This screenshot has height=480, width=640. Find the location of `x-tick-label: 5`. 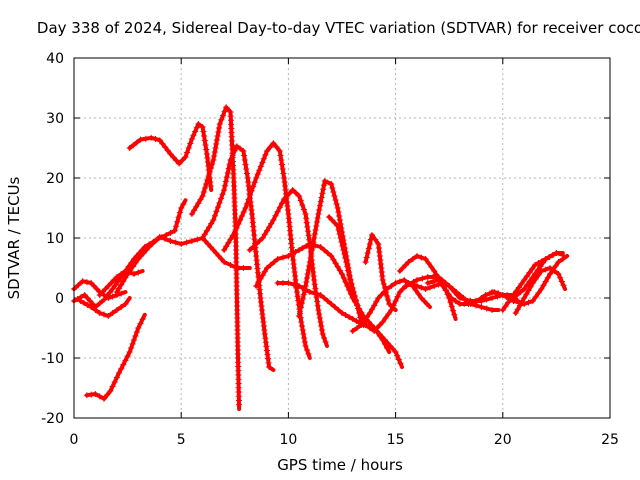

x-tick-label: 5 is located at coordinates (181, 440).